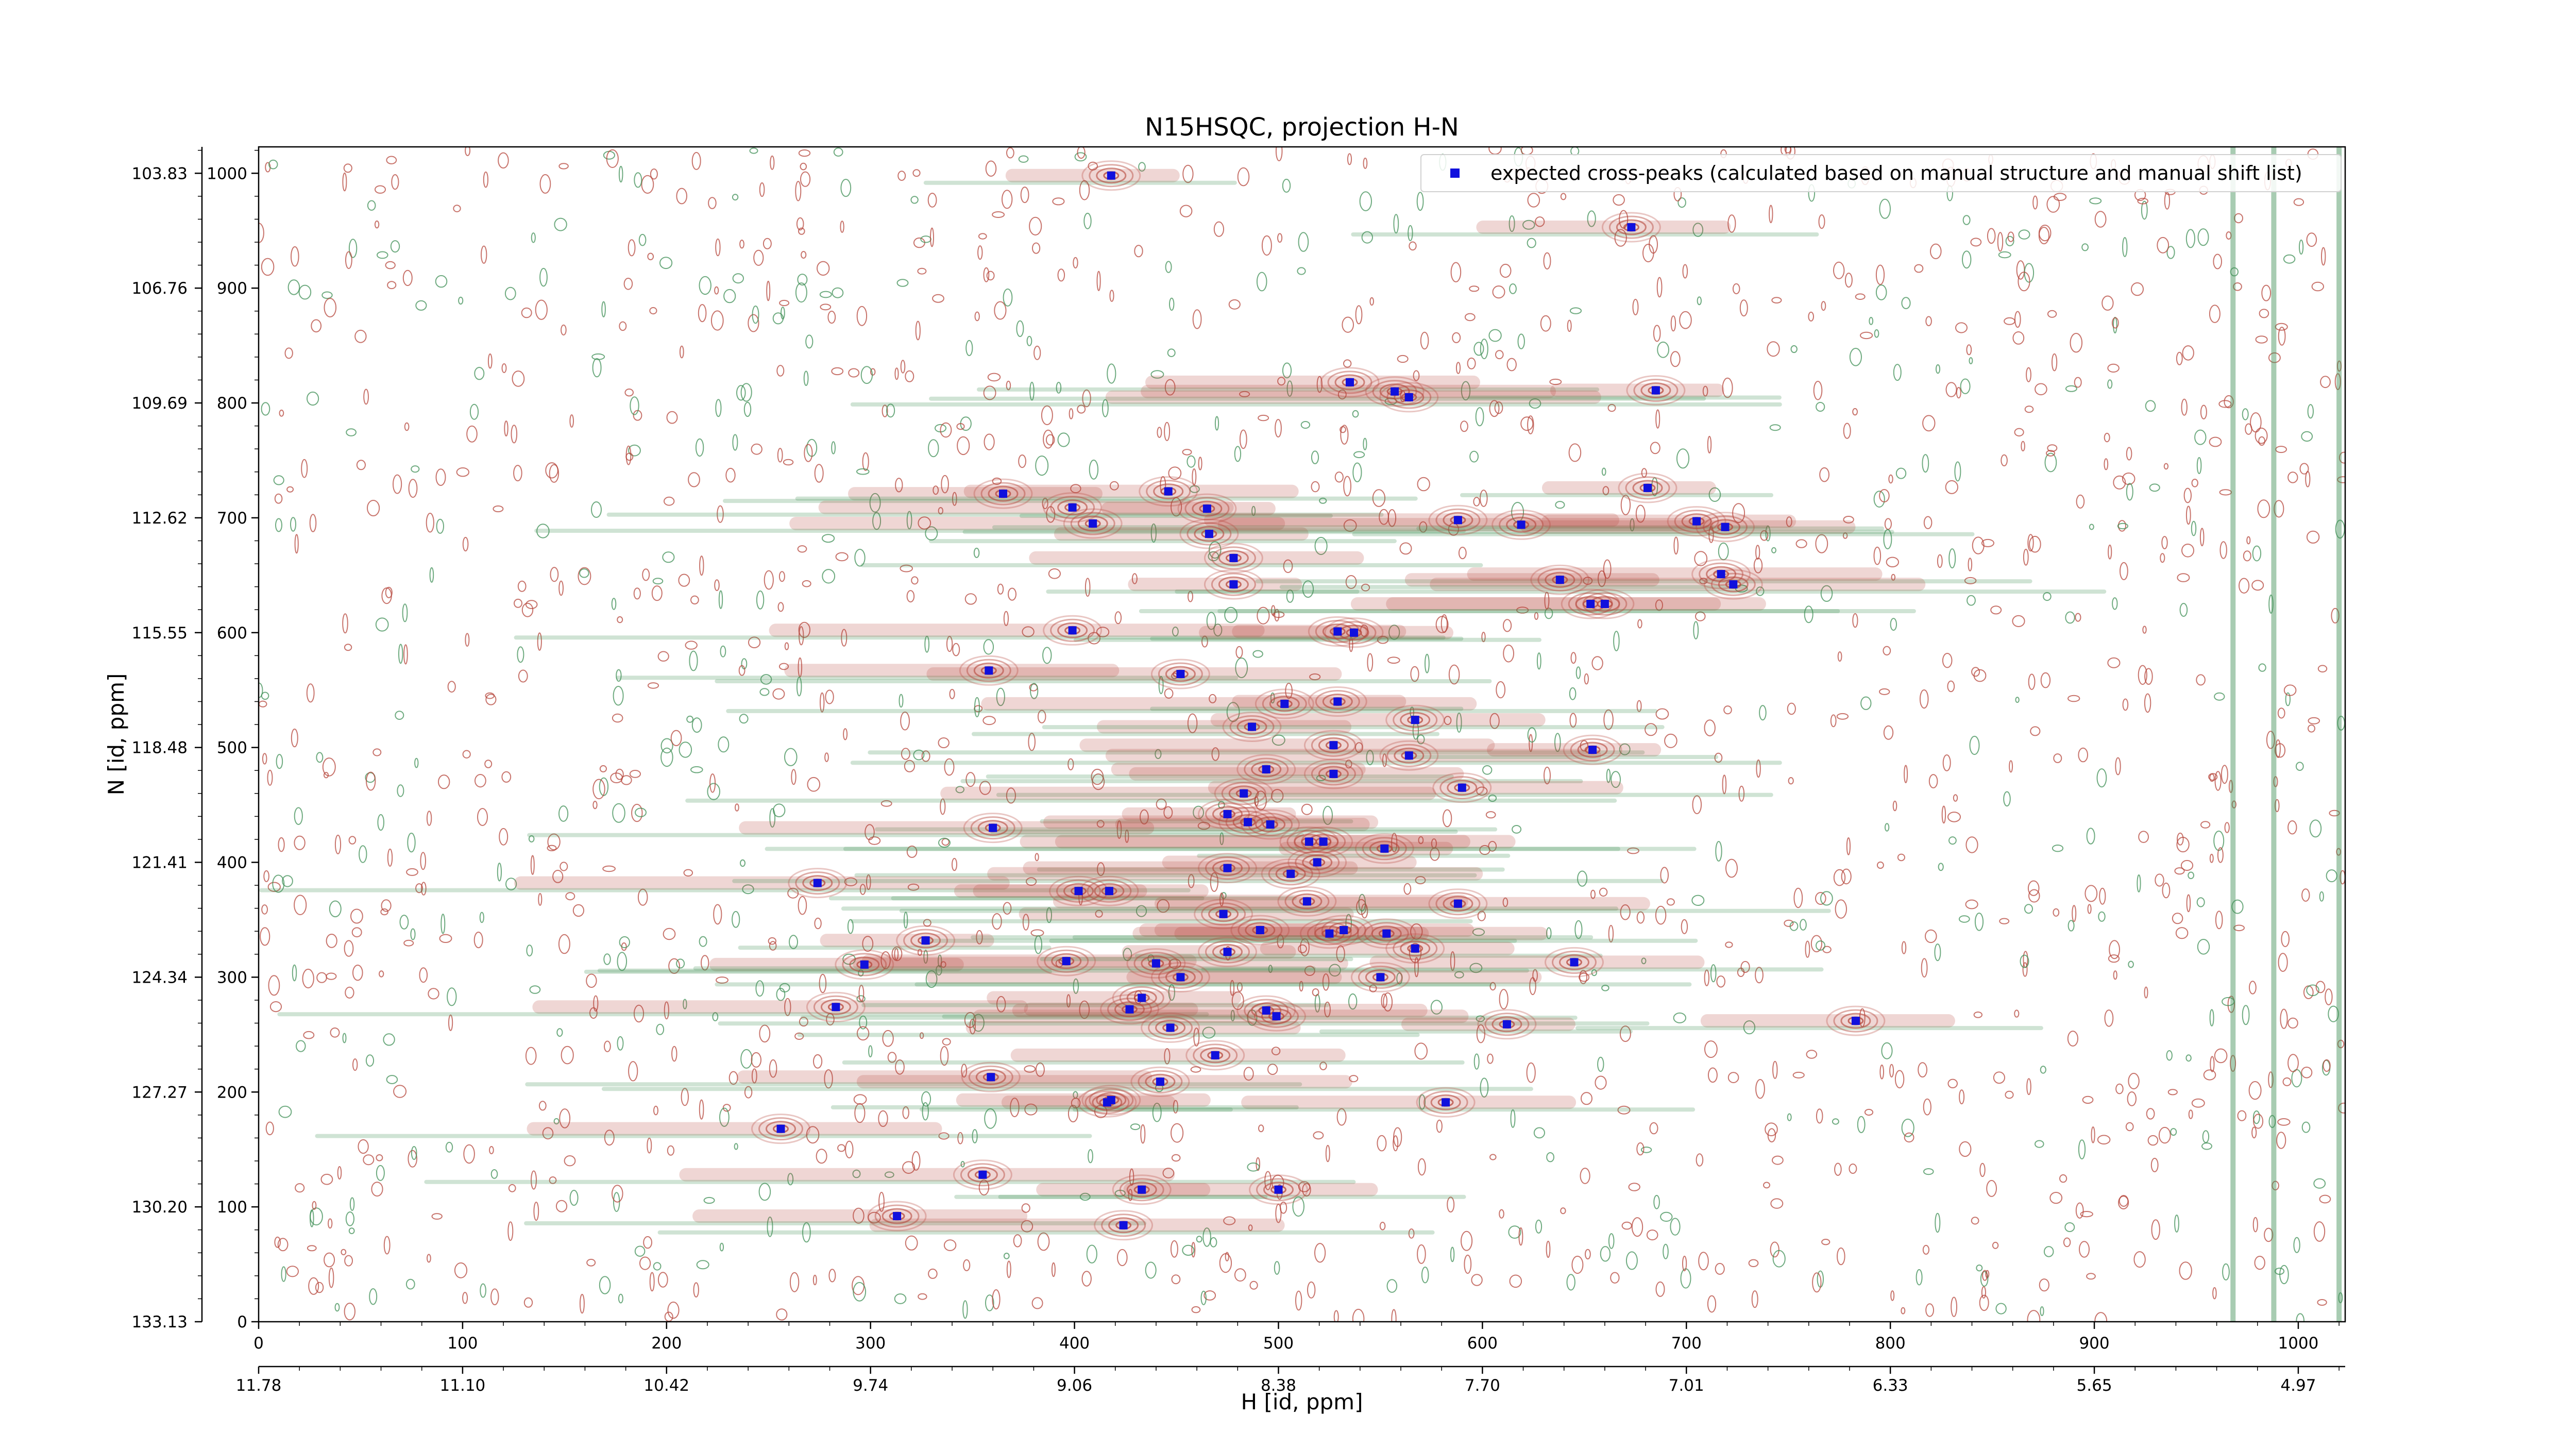 The image size is (2576, 1449). I want to click on y-ppm-tick-label: 133.13, so click(160, 1322).